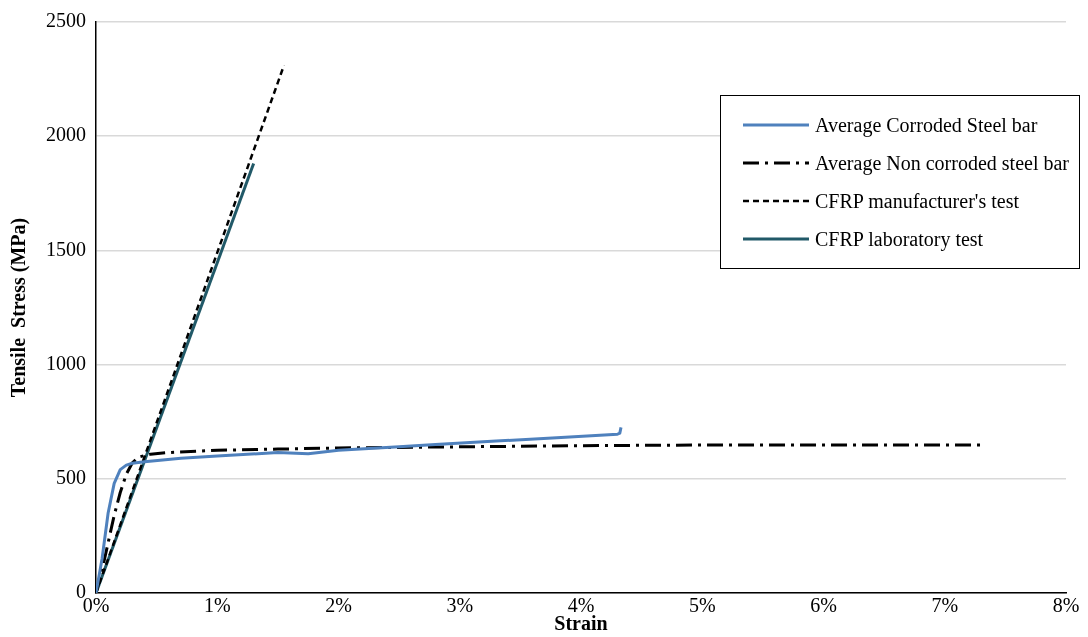 Image resolution: width=1088 pixels, height=637 pixels. I want to click on x-tick-label: 5%, so click(702, 605).